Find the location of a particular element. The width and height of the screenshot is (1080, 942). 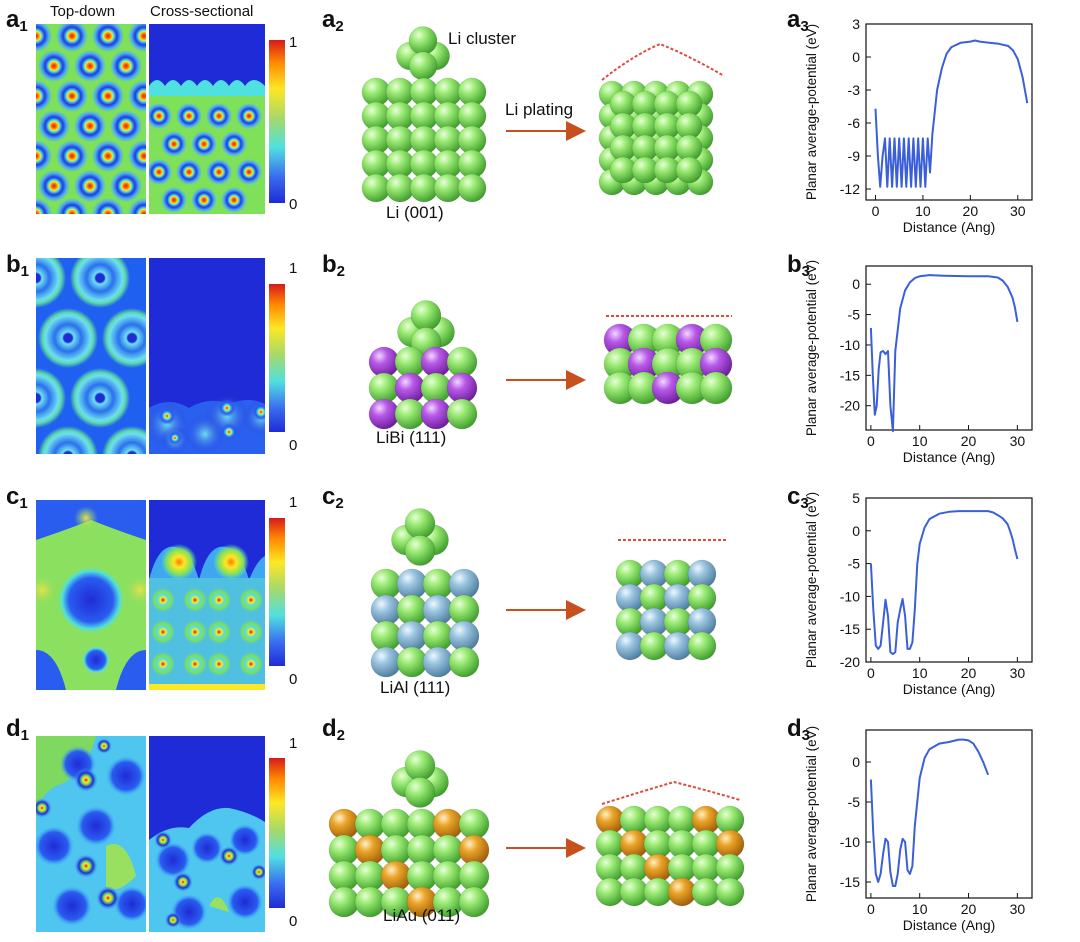

y-tick-label: -20 is located at coordinates (850, 662).